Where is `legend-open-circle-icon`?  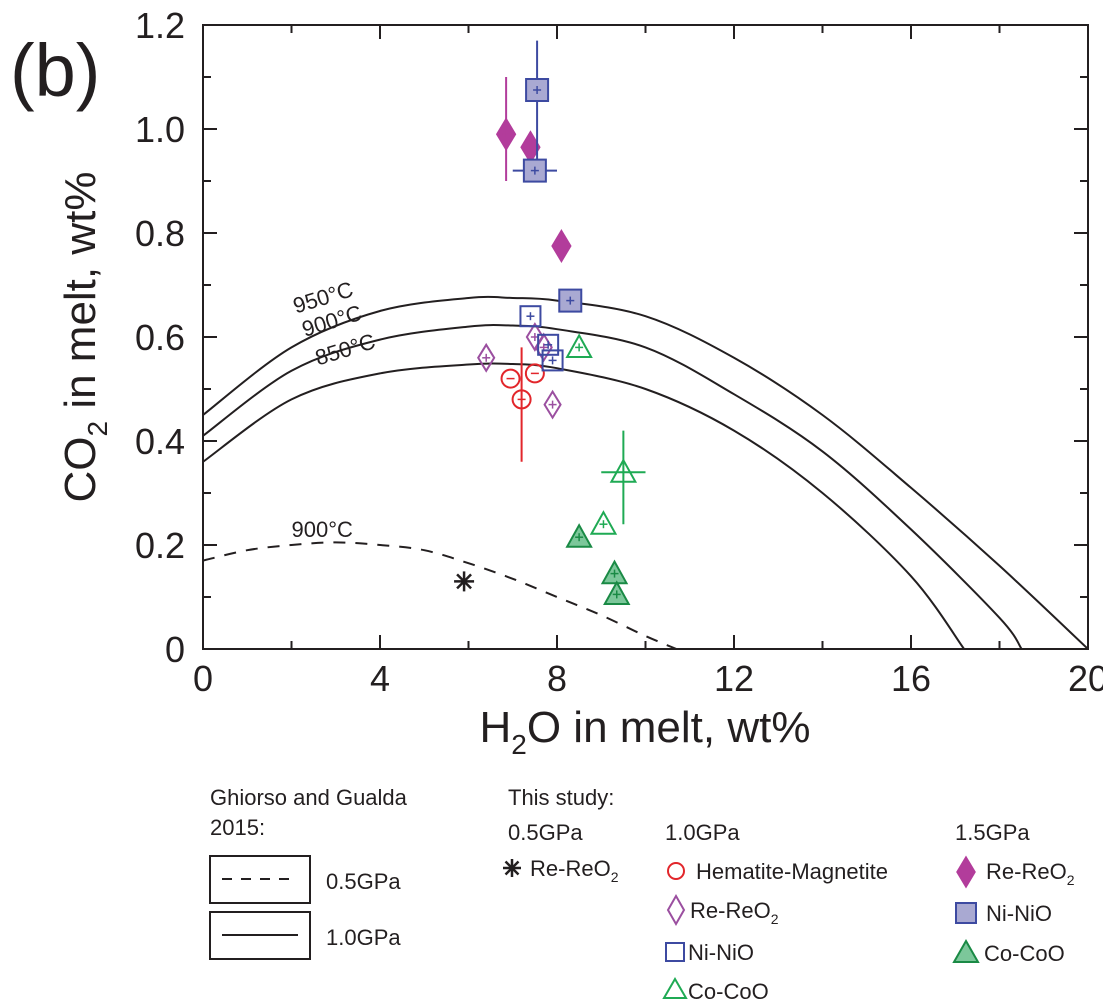
legend-open-circle-icon is located at coordinates (676, 871).